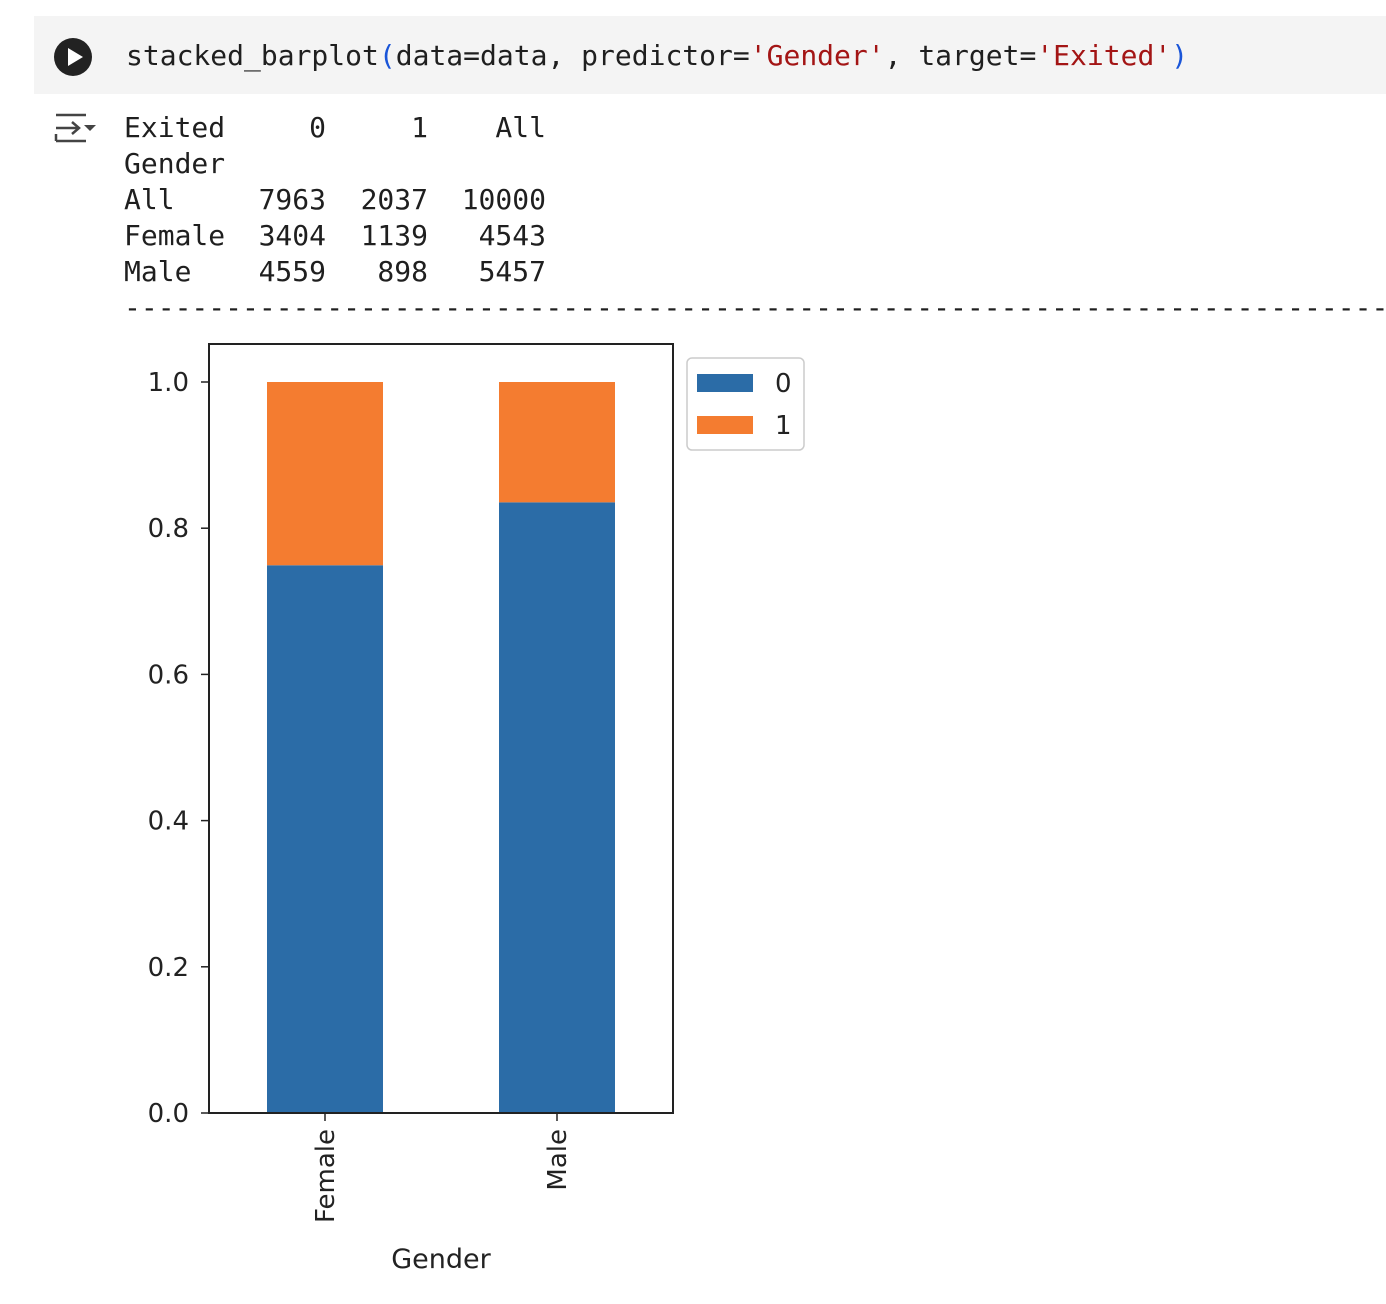 The image size is (1386, 1304). I want to click on y-tick-label: 1.0, so click(168, 383).